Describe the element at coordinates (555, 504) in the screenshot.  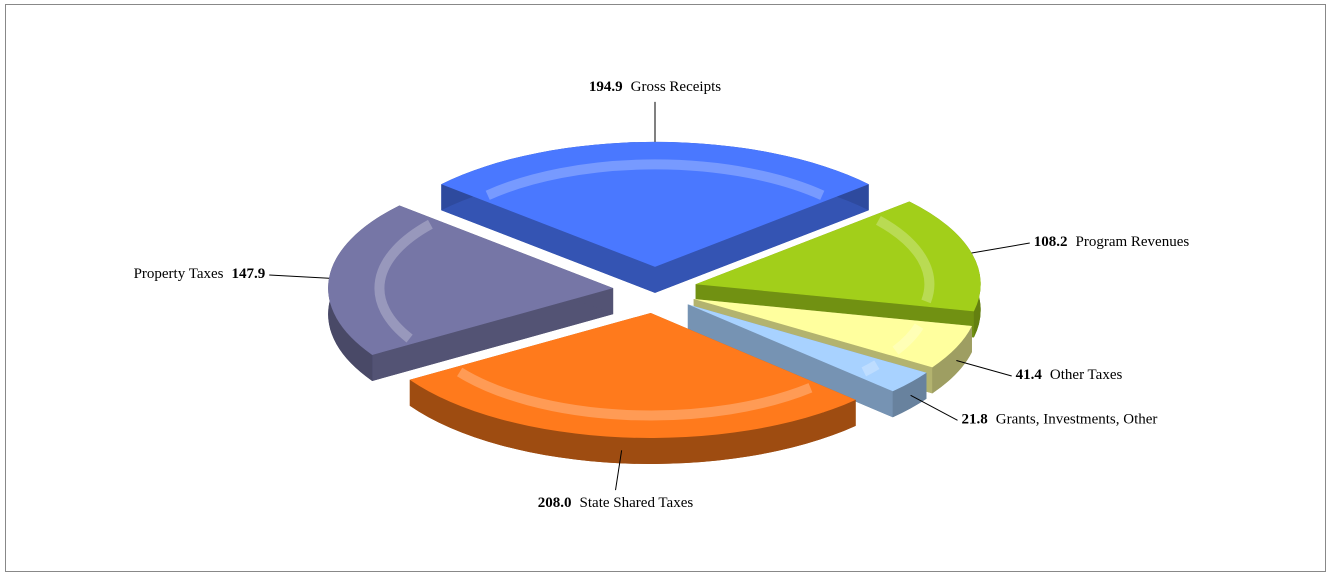
I see `value-label: 208.0` at that location.